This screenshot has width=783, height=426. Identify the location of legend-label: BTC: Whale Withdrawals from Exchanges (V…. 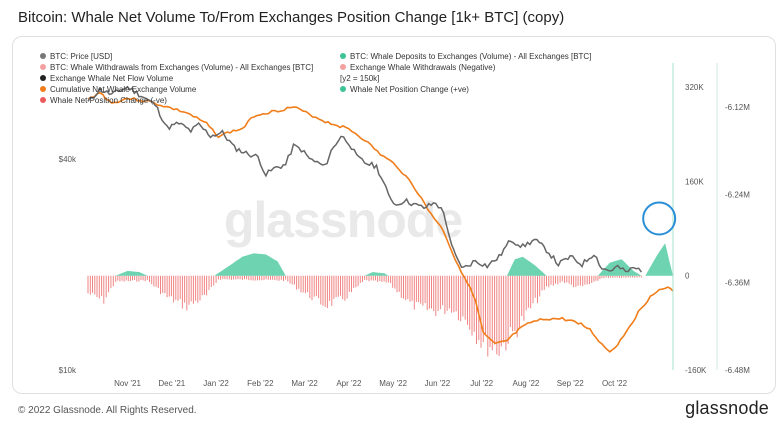
(182, 67).